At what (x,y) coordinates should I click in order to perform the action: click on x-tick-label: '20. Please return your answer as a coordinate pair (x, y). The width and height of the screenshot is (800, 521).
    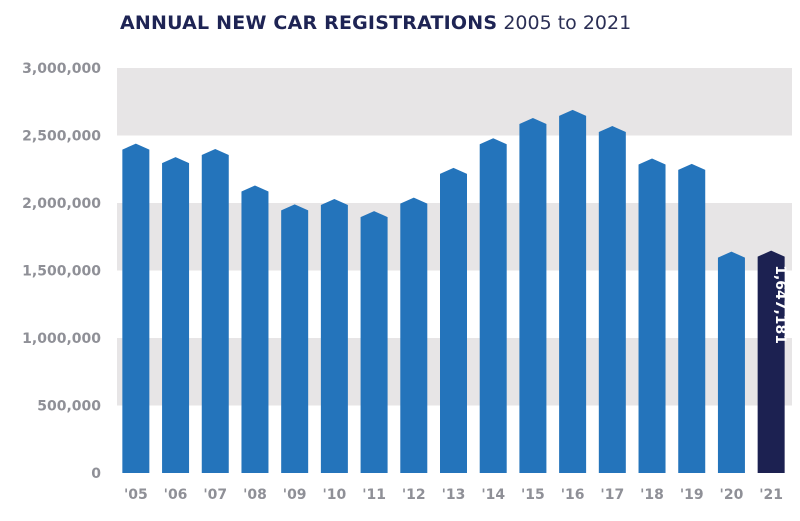
    Looking at the image, I should click on (732, 495).